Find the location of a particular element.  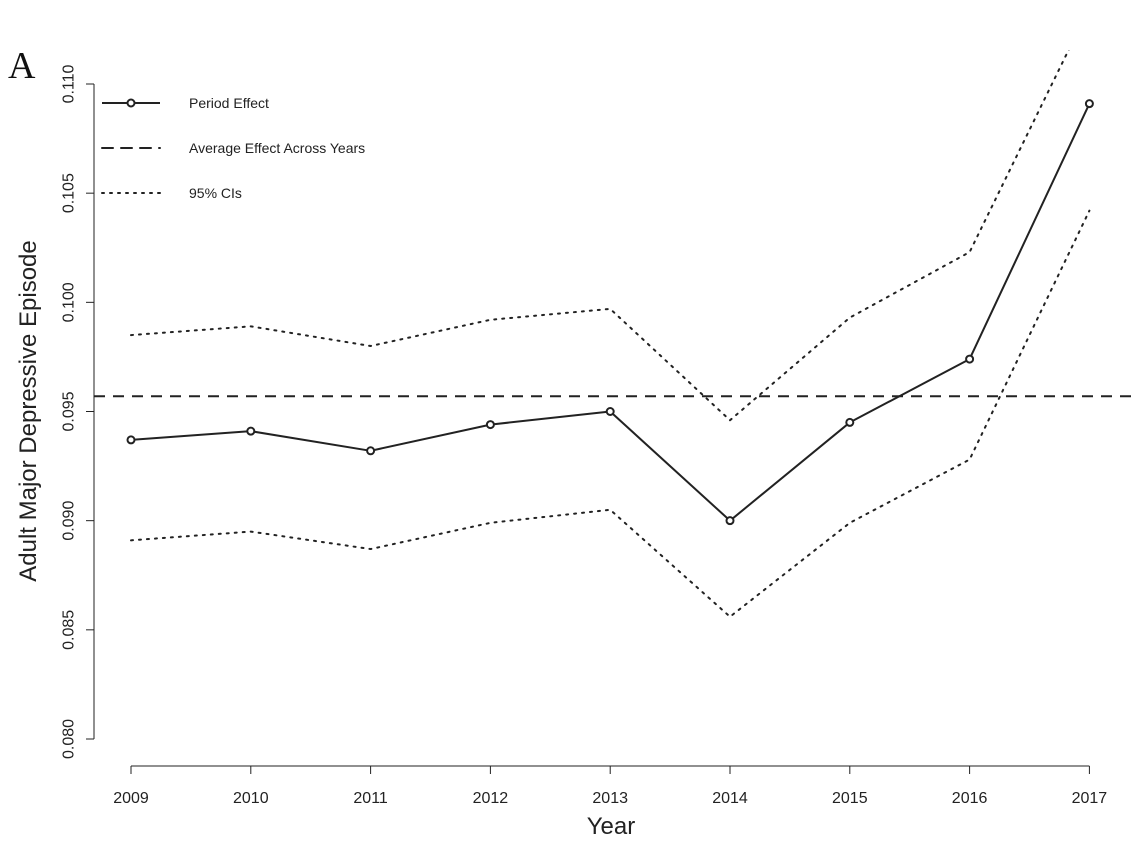

legend-label: Average Effect Across Years is located at coordinates (277, 148).